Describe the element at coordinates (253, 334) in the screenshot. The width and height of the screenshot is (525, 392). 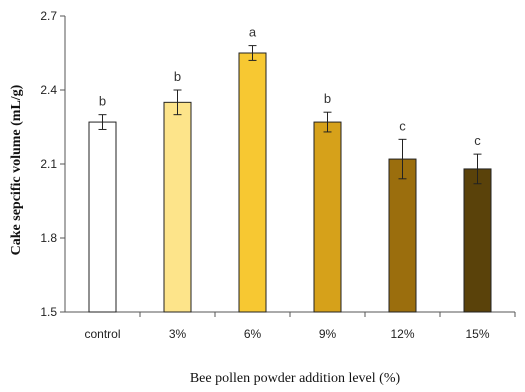
I see `x-tick-label: 6%` at that location.